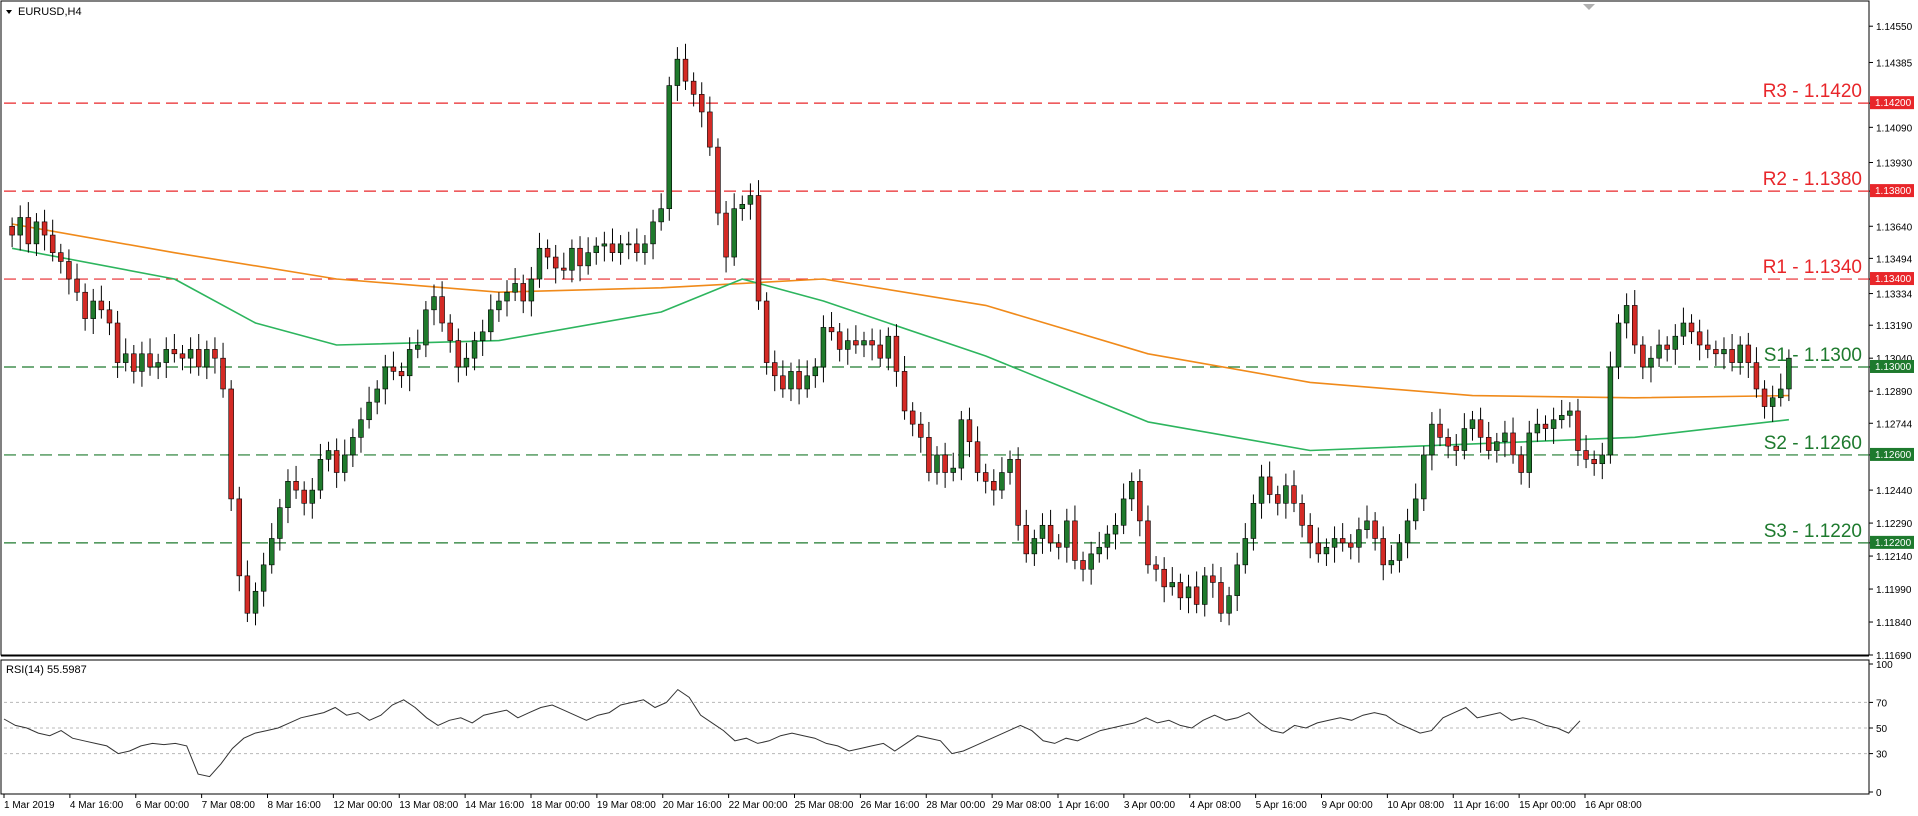 Image resolution: width=1918 pixels, height=816 pixels. Describe the element at coordinates (1216, 805) in the screenshot. I see `time-tick-label: 4 Apr 08:00` at that location.